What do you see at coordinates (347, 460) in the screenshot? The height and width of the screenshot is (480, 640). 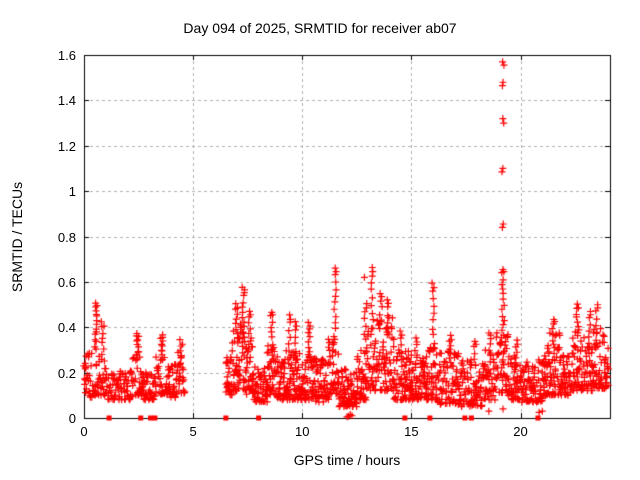 I see `x-axis-label: GPS time / hours` at bounding box center [347, 460].